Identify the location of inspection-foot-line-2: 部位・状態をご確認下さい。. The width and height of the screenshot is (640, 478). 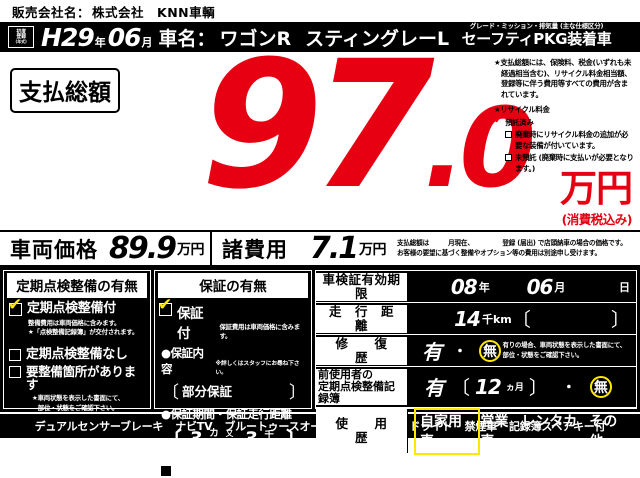
(78, 407).